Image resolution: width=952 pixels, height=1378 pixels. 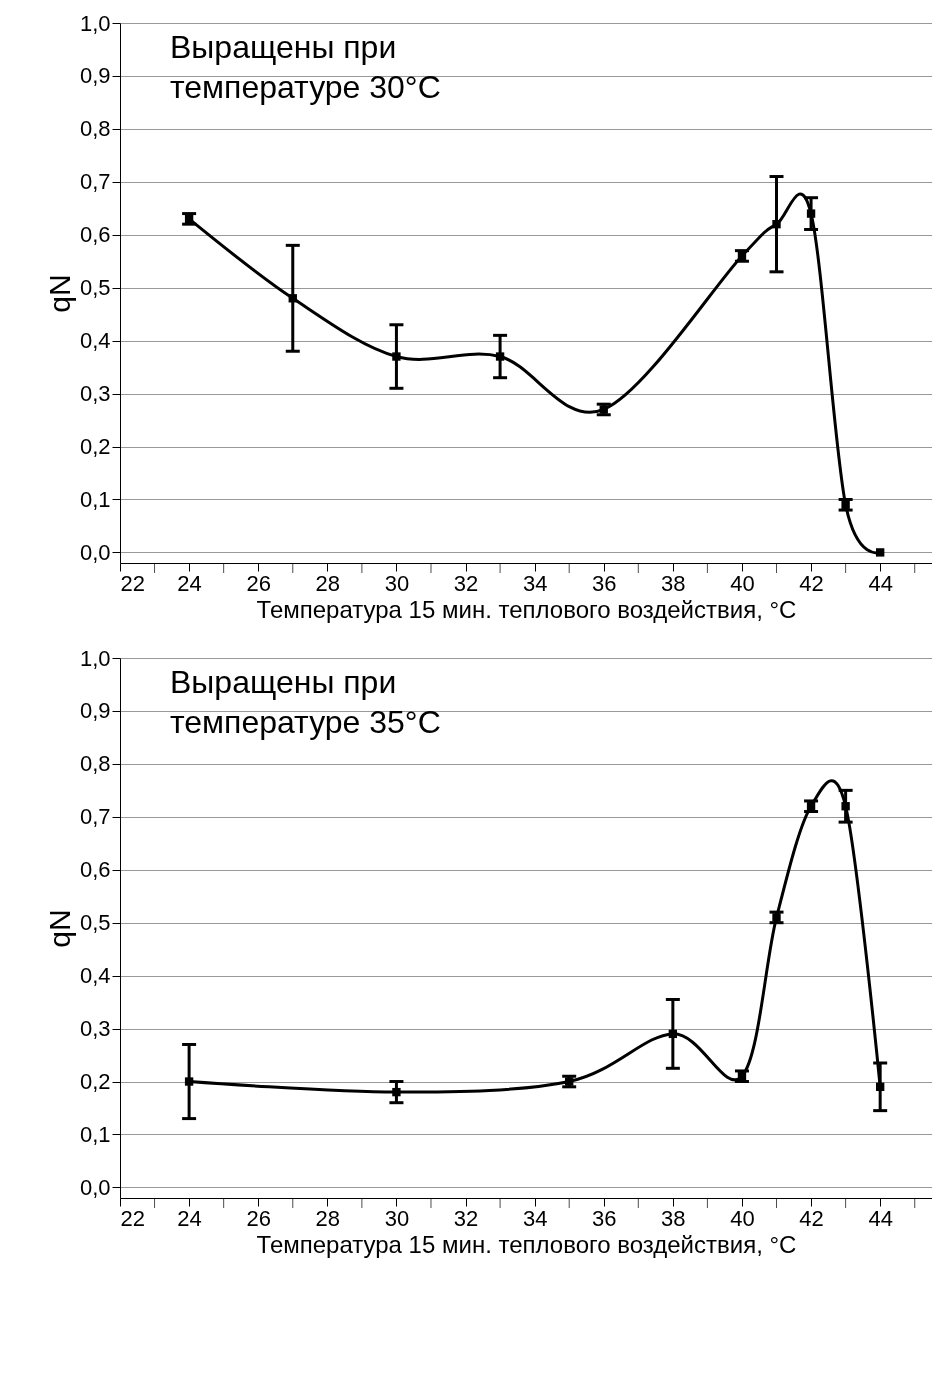 What do you see at coordinates (305, 702) in the screenshot?
I see `annotation: Выращены при температуре 35°C` at bounding box center [305, 702].